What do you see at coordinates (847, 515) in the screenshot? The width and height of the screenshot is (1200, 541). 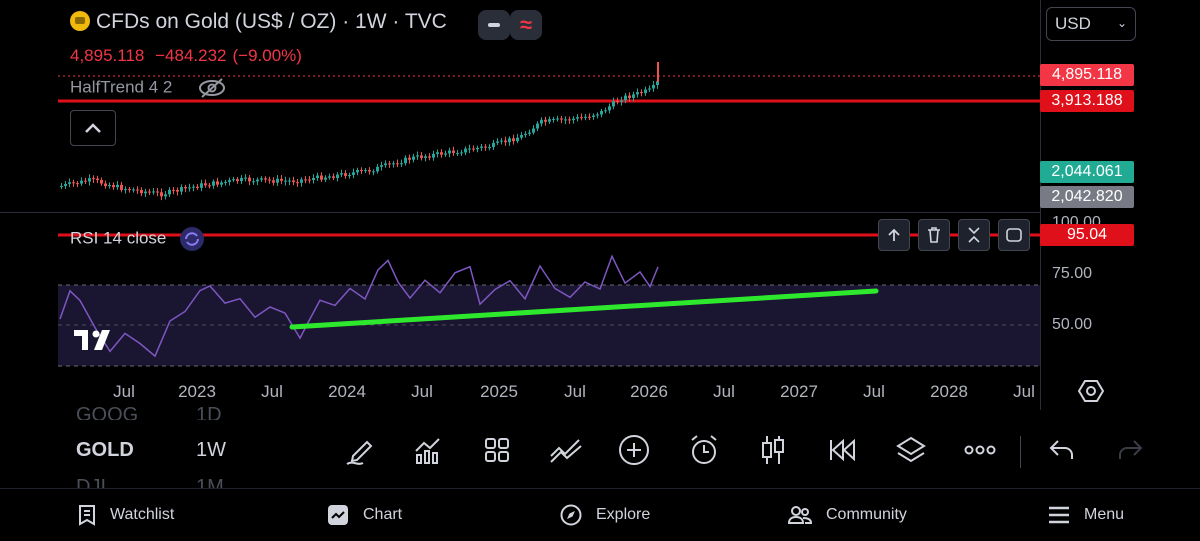 I see `nav-community: Community` at bounding box center [847, 515].